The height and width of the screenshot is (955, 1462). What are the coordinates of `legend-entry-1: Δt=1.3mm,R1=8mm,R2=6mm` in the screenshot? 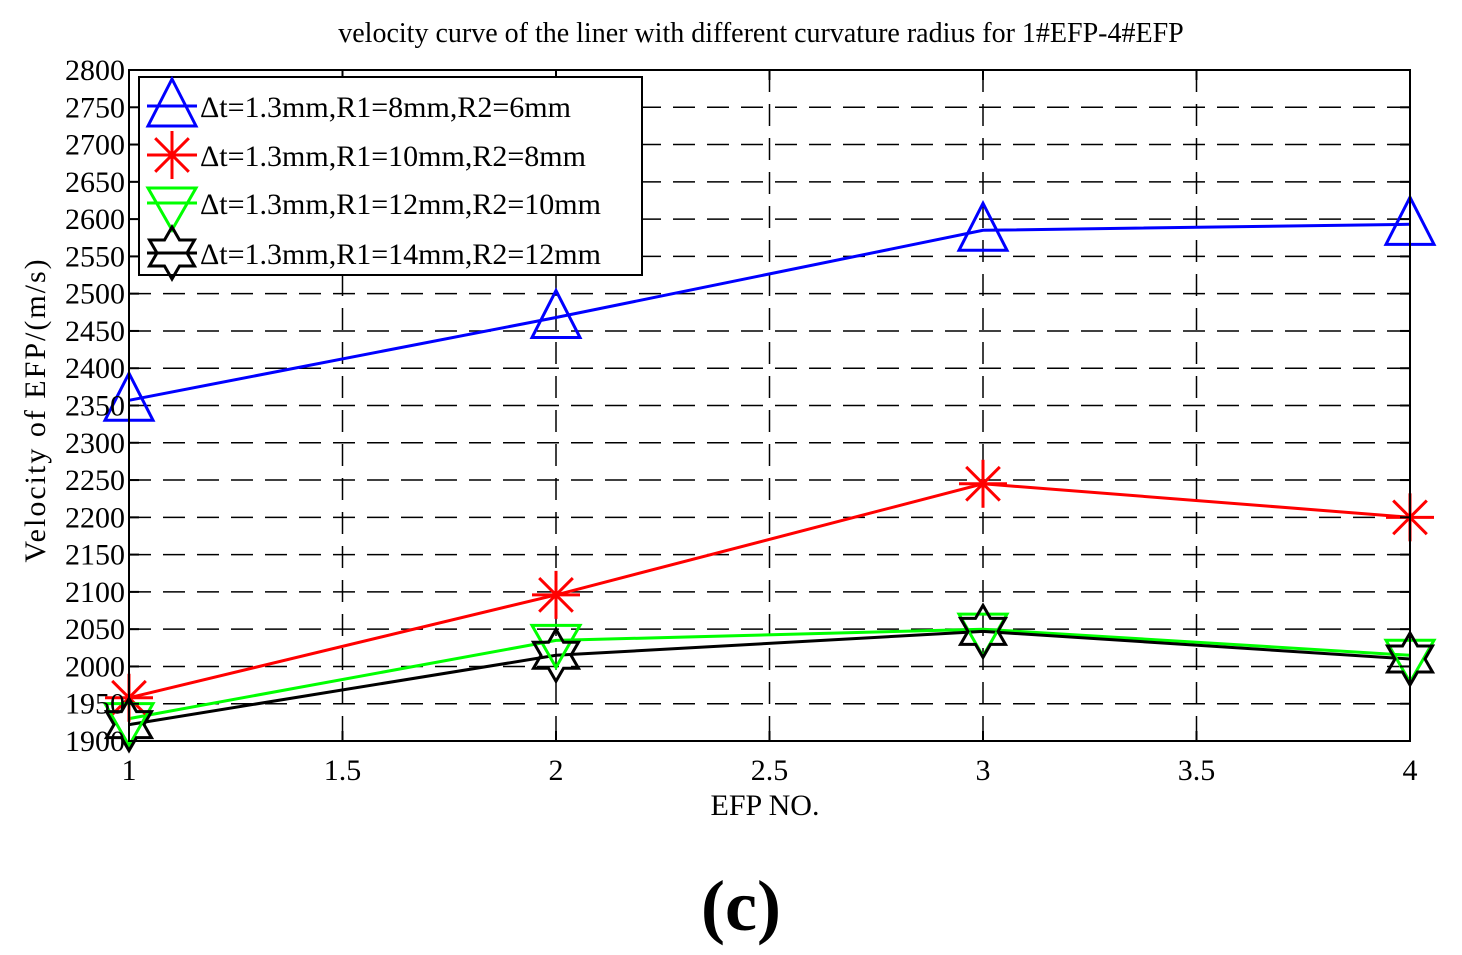 It's located at (358, 101).